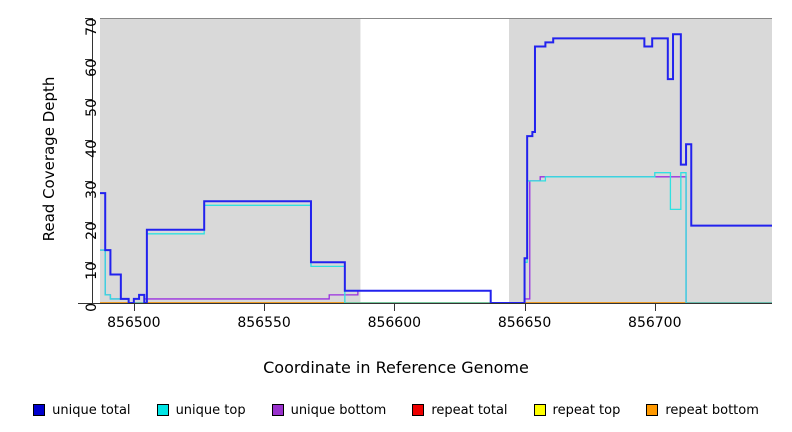 The width and height of the screenshot is (792, 432). Describe the element at coordinates (210, 410) in the screenshot. I see `legend-label: unique top` at that location.